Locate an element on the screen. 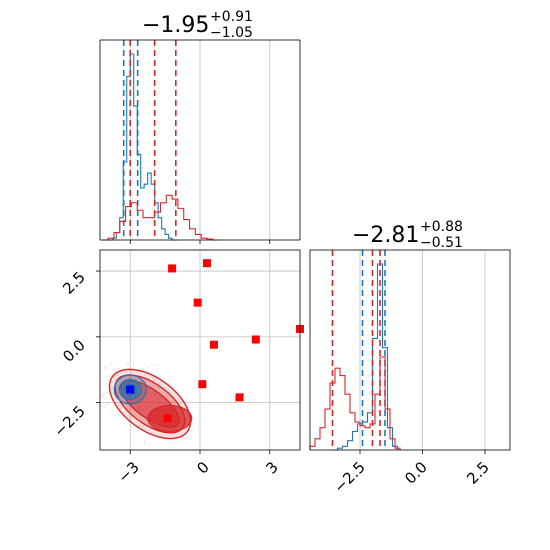  joint-frame is located at coordinates (200, 350).